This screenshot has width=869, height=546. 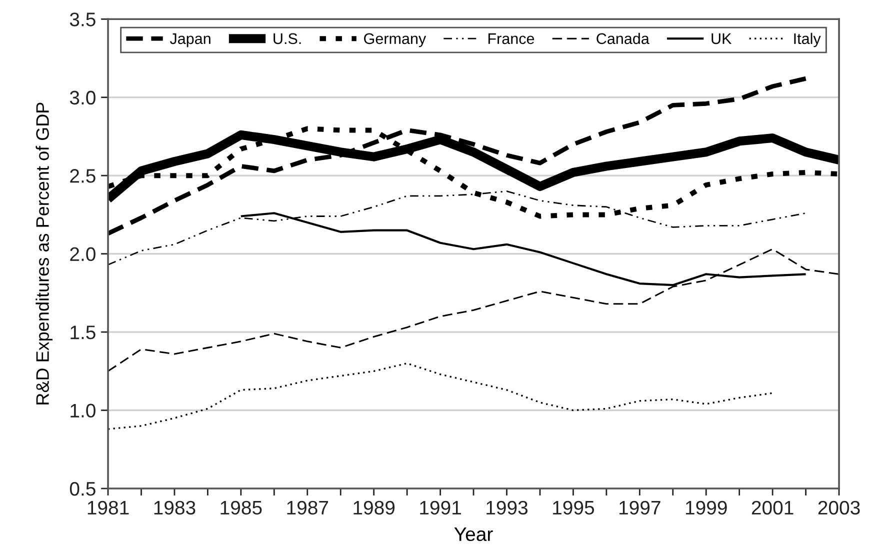 I want to click on x-axis-title: Year, so click(x=473, y=534).